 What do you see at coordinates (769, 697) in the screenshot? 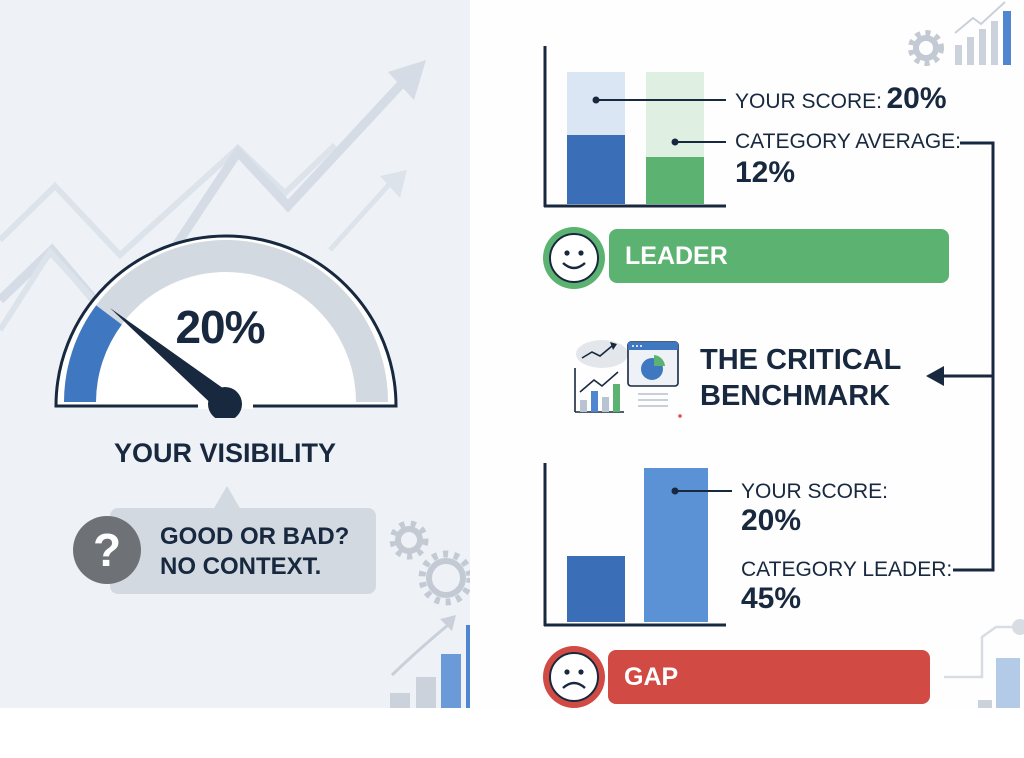
I see `gap-badge: GAP (UNDERPERFORMING)` at bounding box center [769, 697].